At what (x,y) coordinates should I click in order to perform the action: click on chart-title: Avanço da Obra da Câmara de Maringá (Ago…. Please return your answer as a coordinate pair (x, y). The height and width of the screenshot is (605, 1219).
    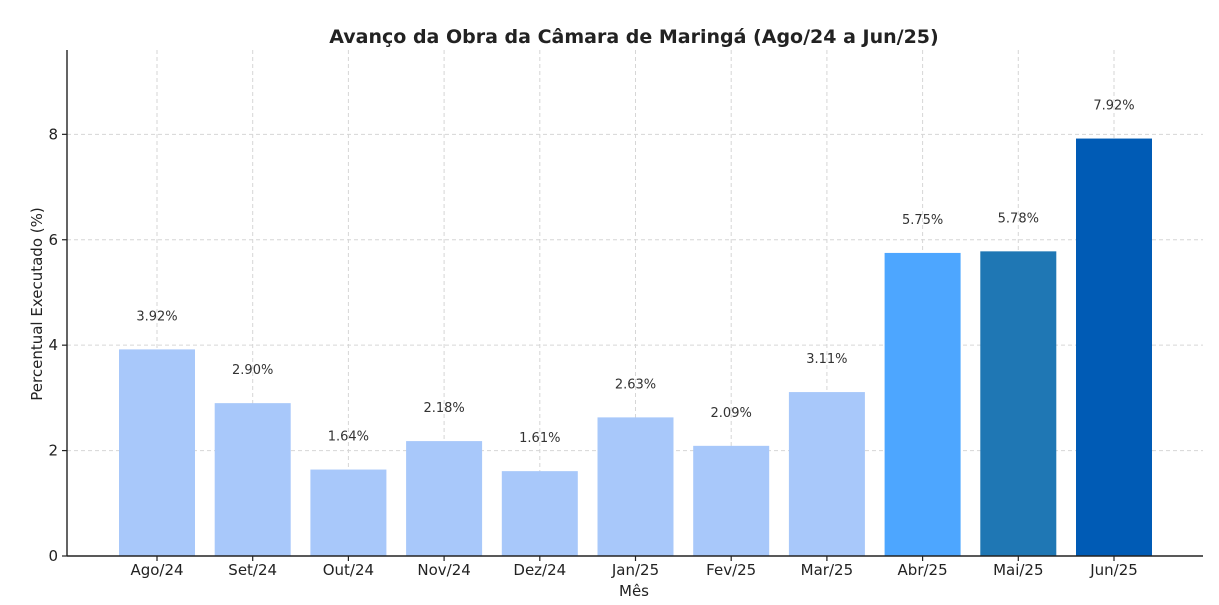
    Looking at the image, I should click on (633, 37).